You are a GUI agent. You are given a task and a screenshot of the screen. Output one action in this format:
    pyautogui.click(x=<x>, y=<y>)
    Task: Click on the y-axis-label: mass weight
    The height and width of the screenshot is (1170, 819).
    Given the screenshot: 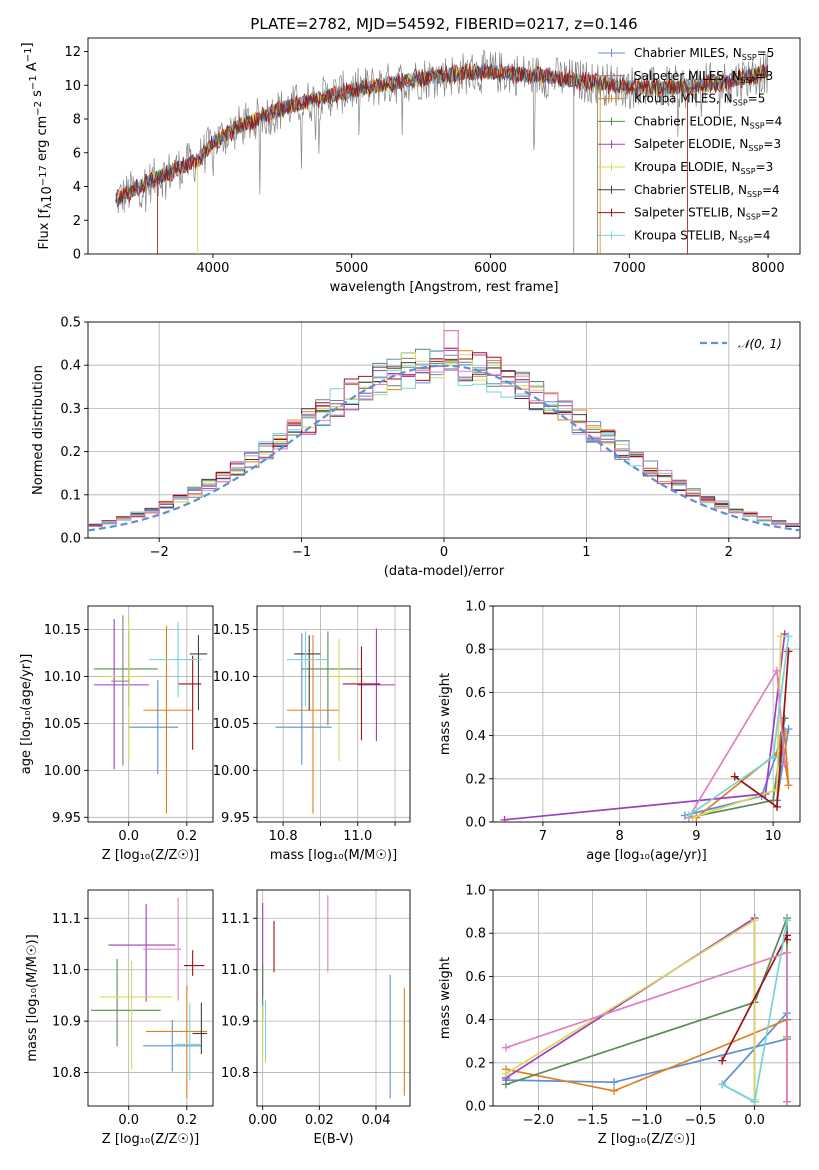 What is the action you would take?
    pyautogui.click(x=445, y=998)
    